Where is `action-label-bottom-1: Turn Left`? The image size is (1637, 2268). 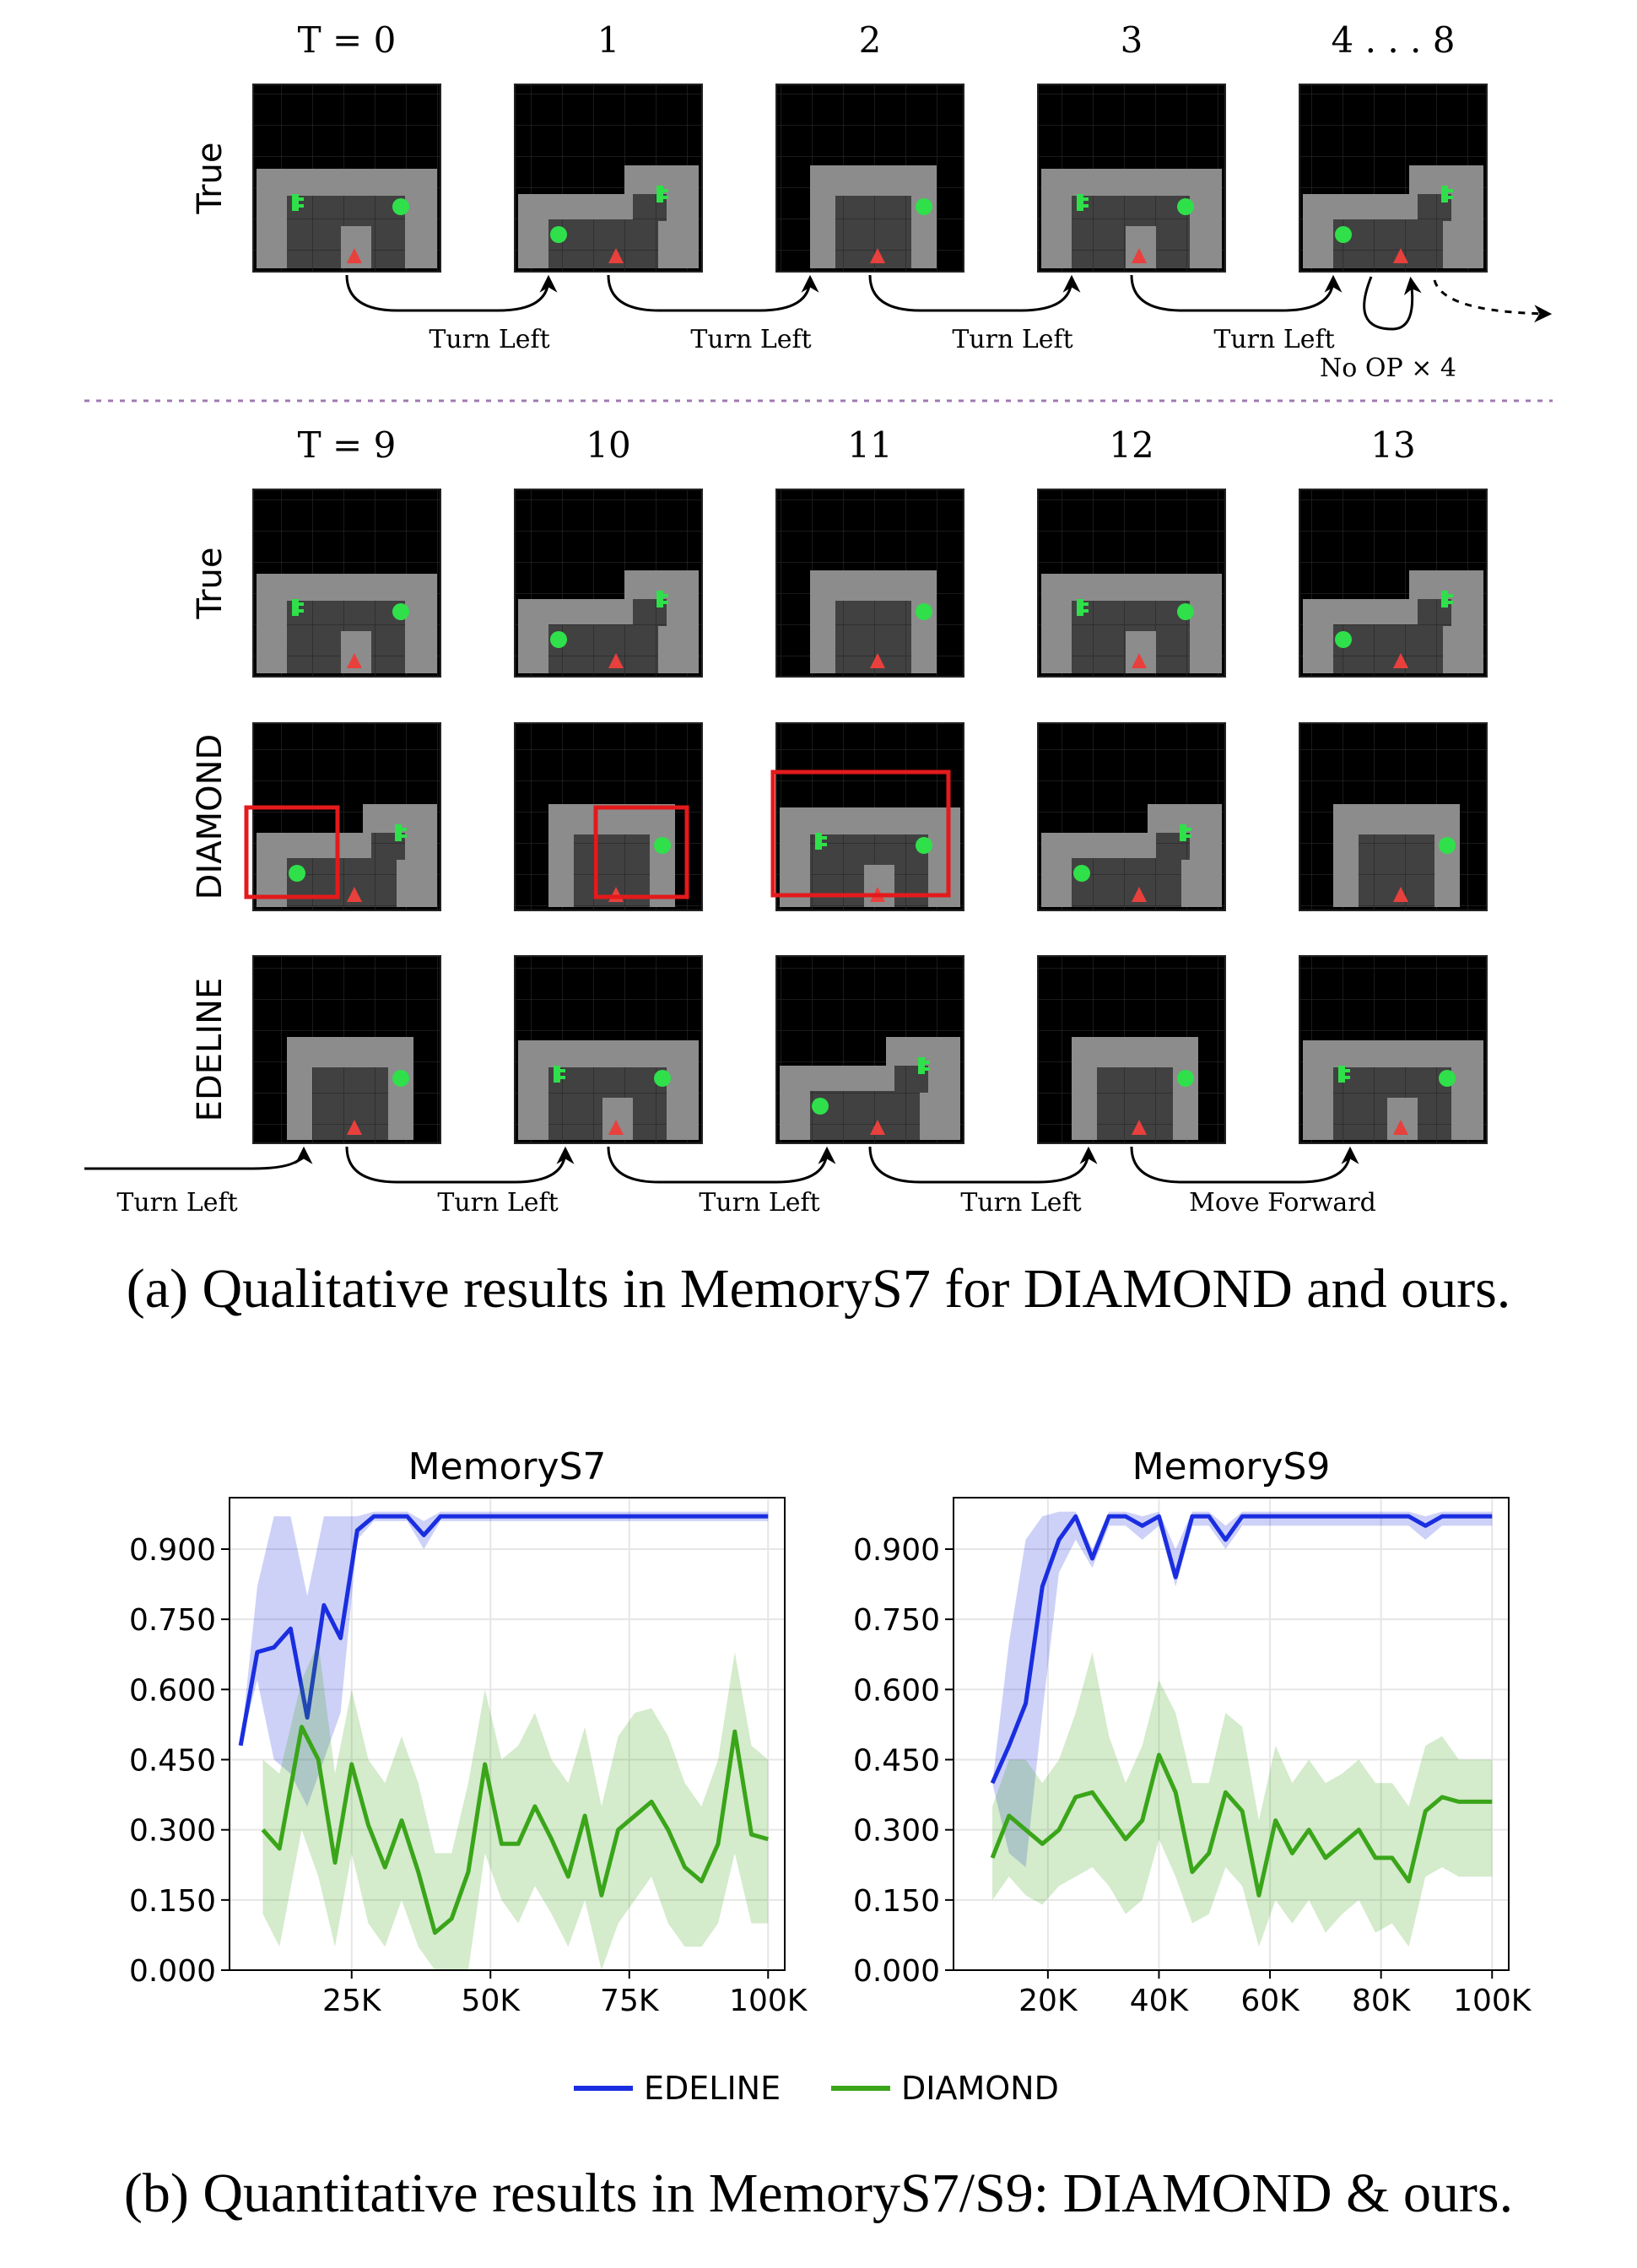
action-label-bottom-1: Turn Left is located at coordinates (497, 1203).